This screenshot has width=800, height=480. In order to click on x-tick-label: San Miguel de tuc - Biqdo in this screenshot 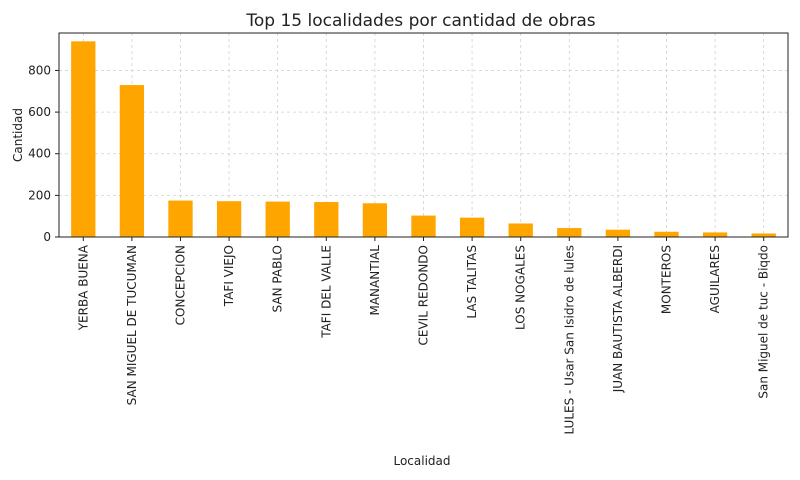, I will do `click(764, 322)`.